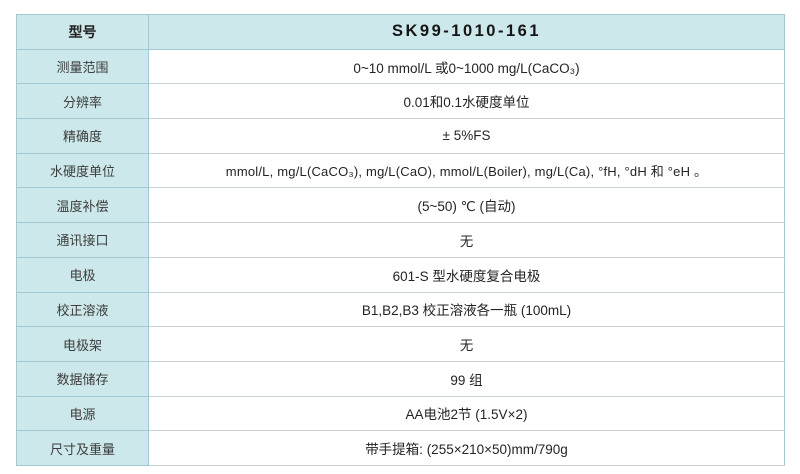 The image size is (800, 474). What do you see at coordinates (466, 274) in the screenshot?
I see `spec-value: 601-S 型水硬度复合电极` at bounding box center [466, 274].